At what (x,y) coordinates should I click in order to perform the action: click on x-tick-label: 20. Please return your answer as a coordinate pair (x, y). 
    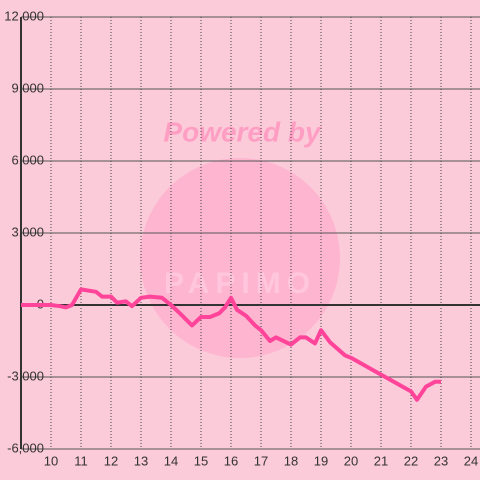
    Looking at the image, I should click on (351, 460).